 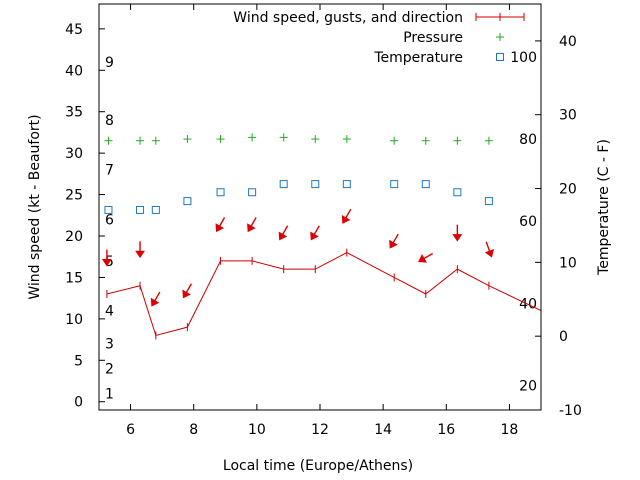 I want to click on legend-temperature-sample, so click(x=500, y=57).